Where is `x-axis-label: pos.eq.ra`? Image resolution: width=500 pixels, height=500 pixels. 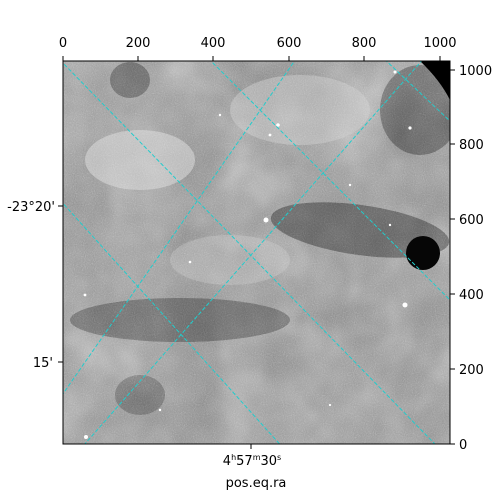
x-axis-label: pos.eq.ra is located at coordinates (256, 483).